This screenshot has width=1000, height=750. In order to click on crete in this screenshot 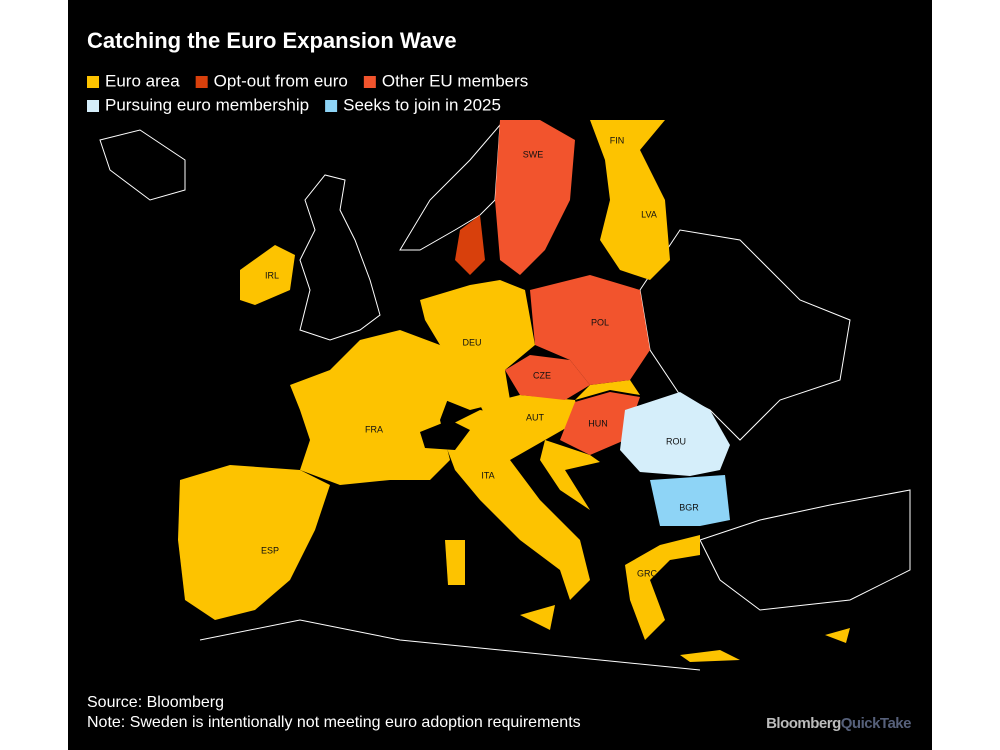, I will do `click(710, 656)`.